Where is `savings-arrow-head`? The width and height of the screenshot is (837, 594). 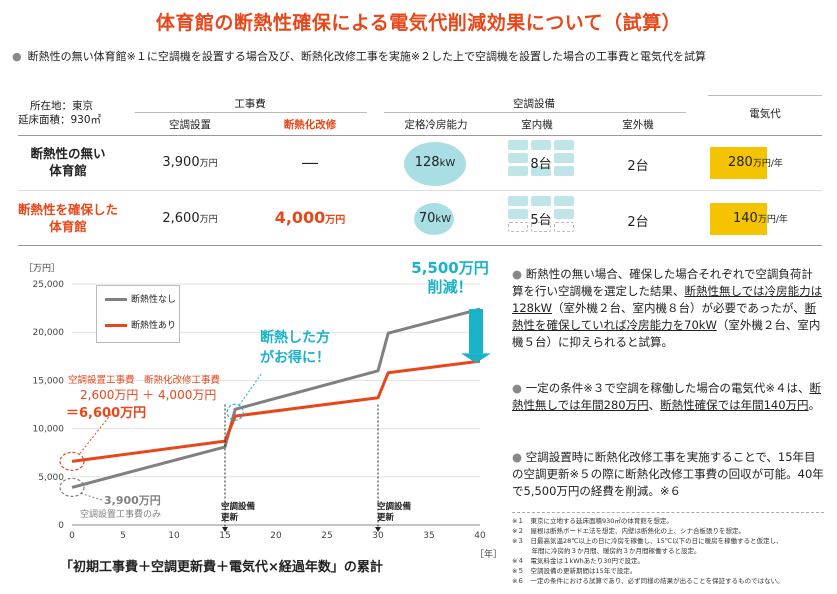 savings-arrow-head is located at coordinates (476, 358).